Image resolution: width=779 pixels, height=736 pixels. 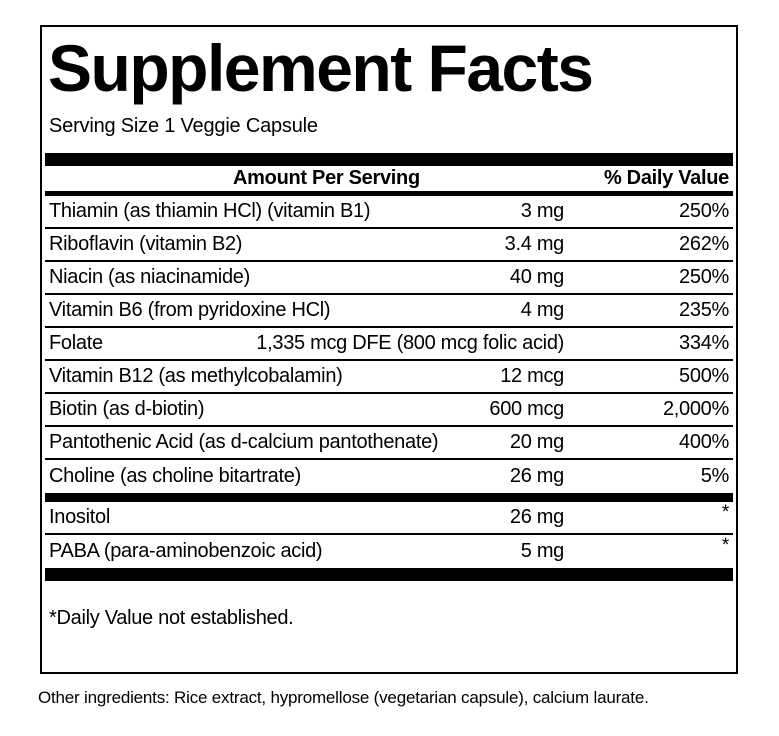 I want to click on nutrient-name: Vitamin B12 (as methylcobalamin), so click(x=196, y=376).